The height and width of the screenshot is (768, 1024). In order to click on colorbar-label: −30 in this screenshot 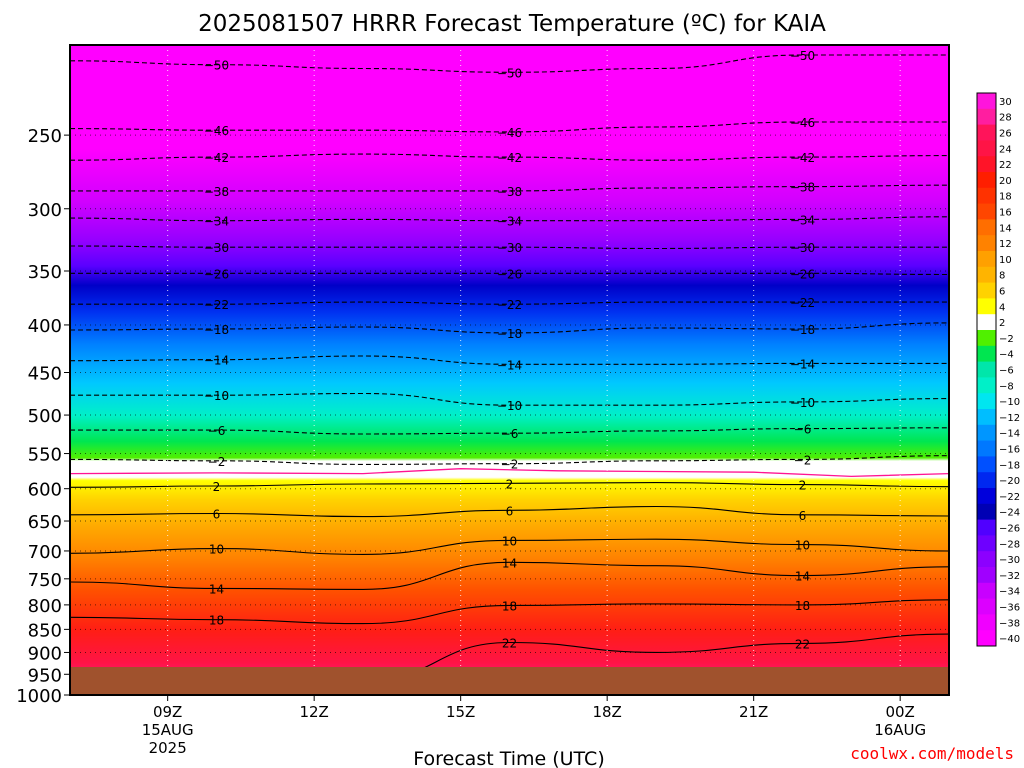, I will do `click(1009, 560)`.